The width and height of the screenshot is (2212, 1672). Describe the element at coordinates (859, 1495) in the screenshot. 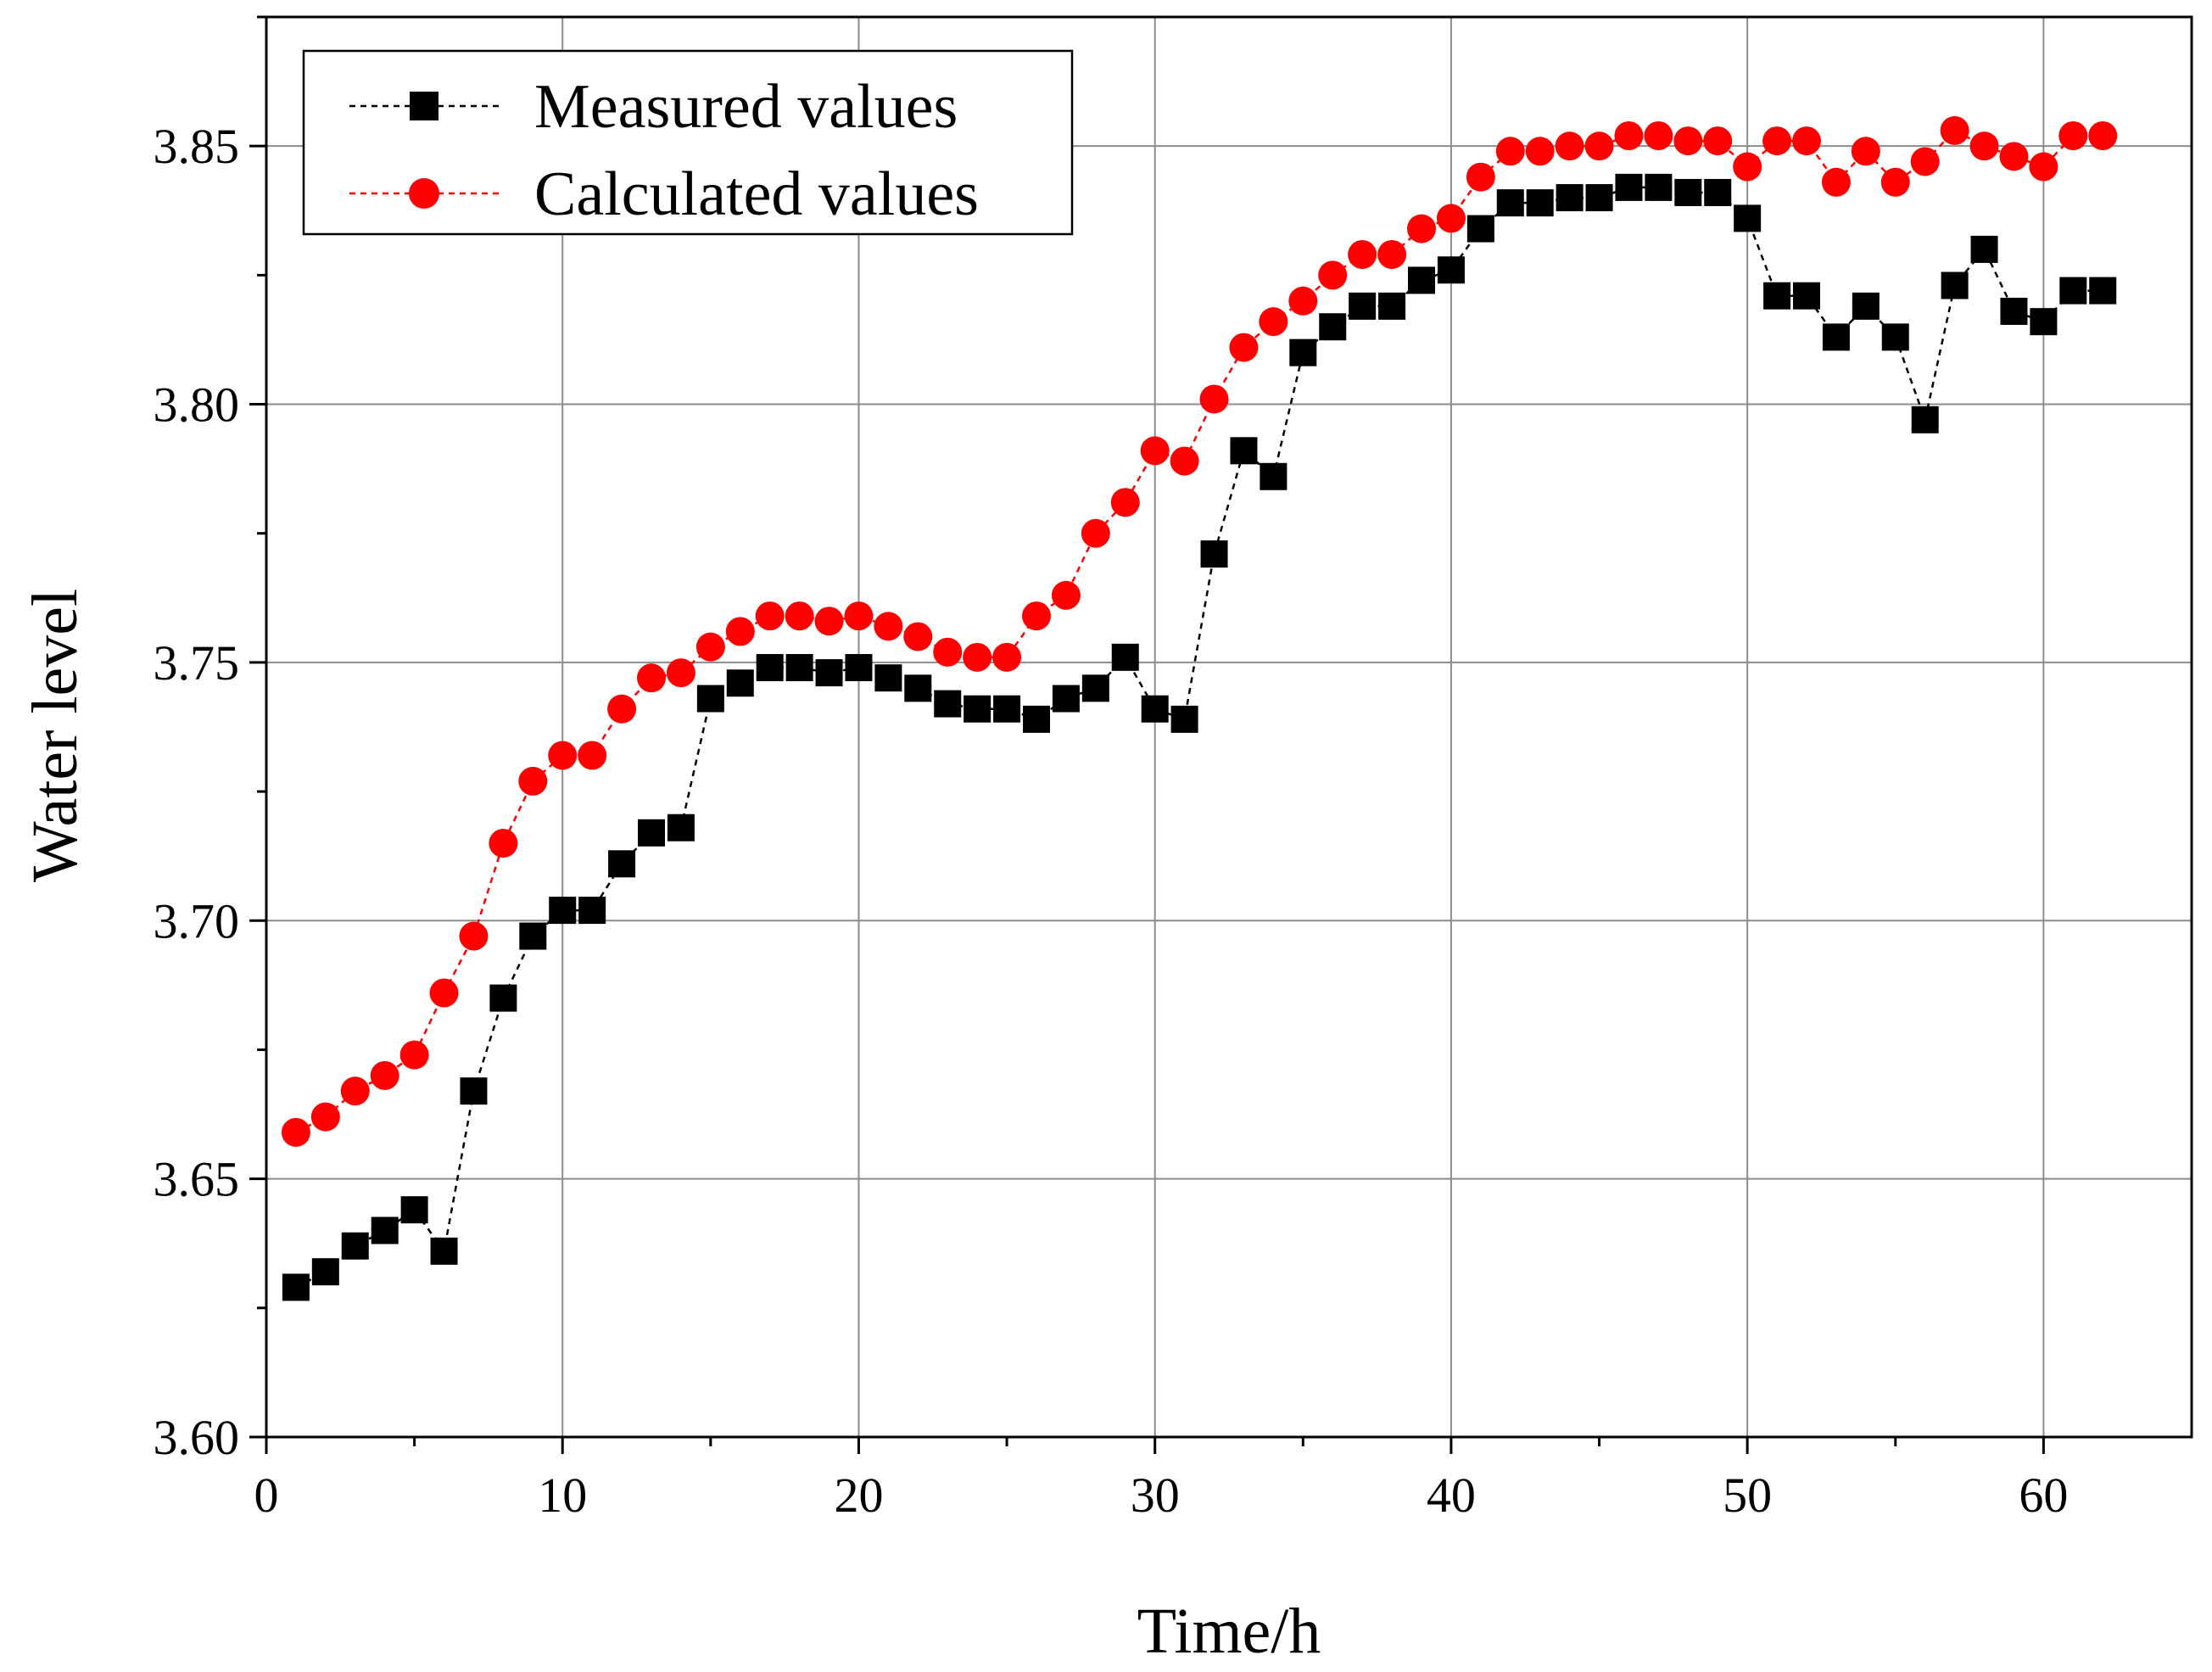

I see `x-tick-label: 20` at that location.